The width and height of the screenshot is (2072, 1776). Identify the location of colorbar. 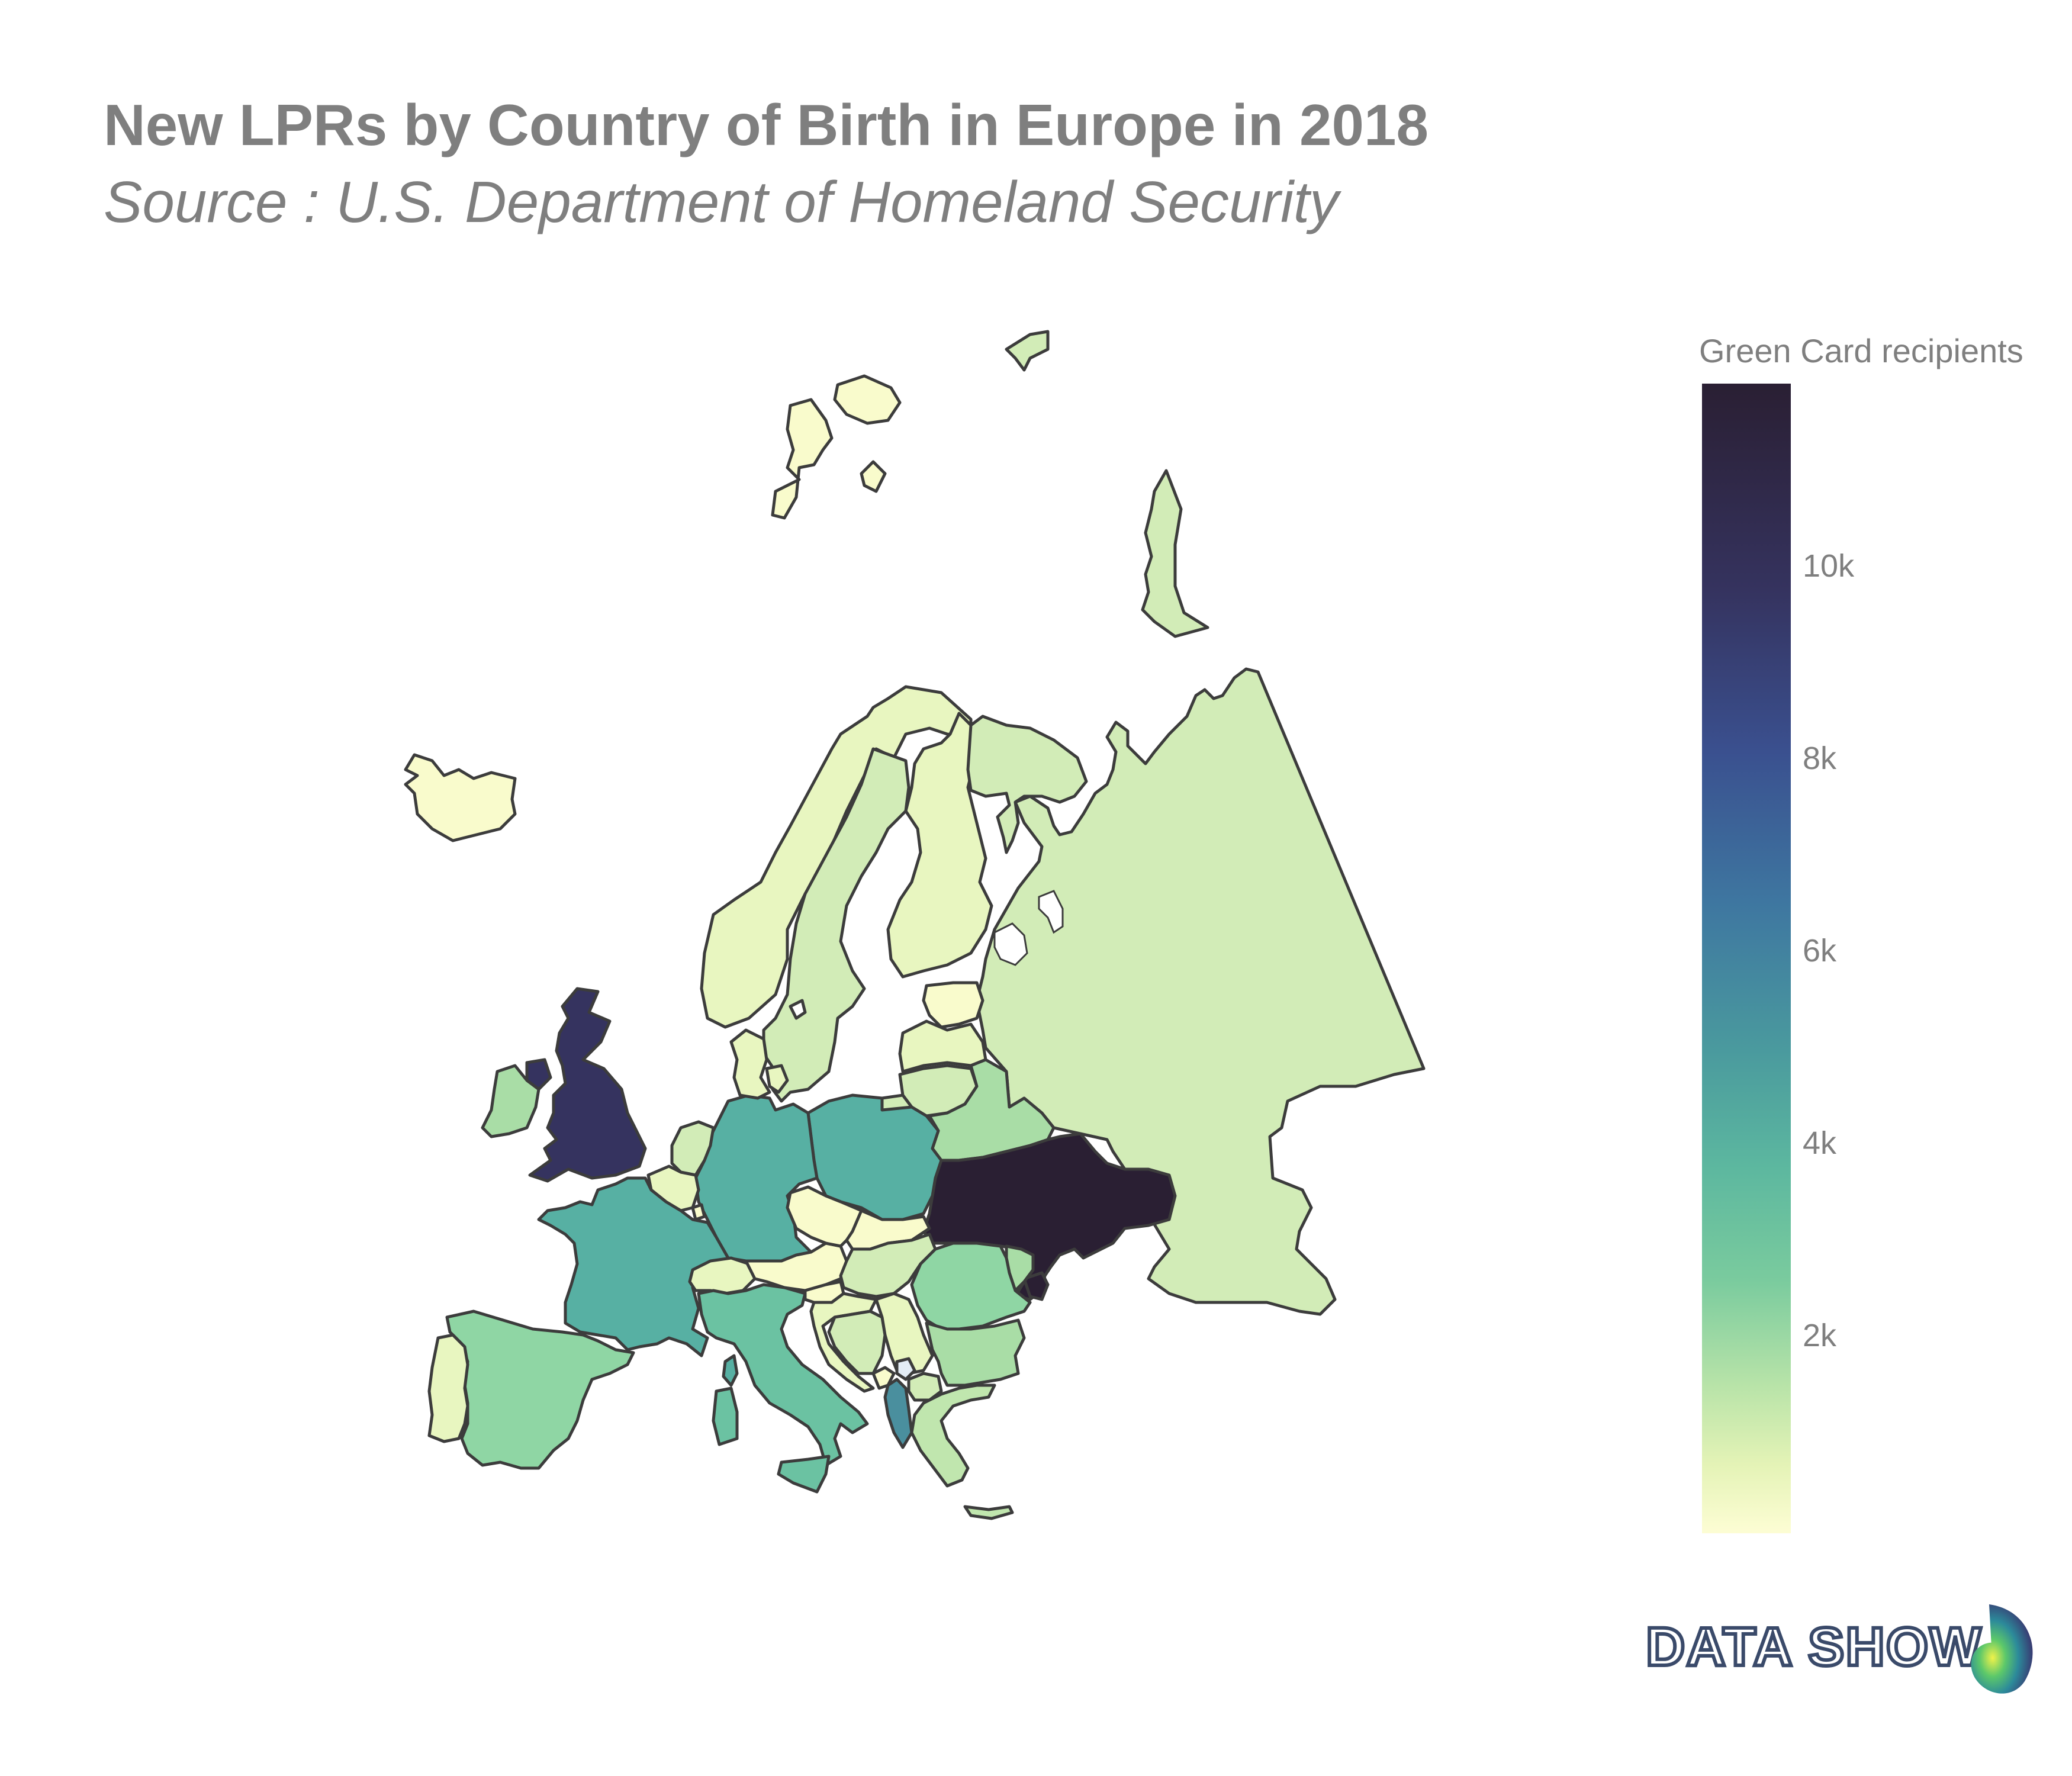
(1746, 958).